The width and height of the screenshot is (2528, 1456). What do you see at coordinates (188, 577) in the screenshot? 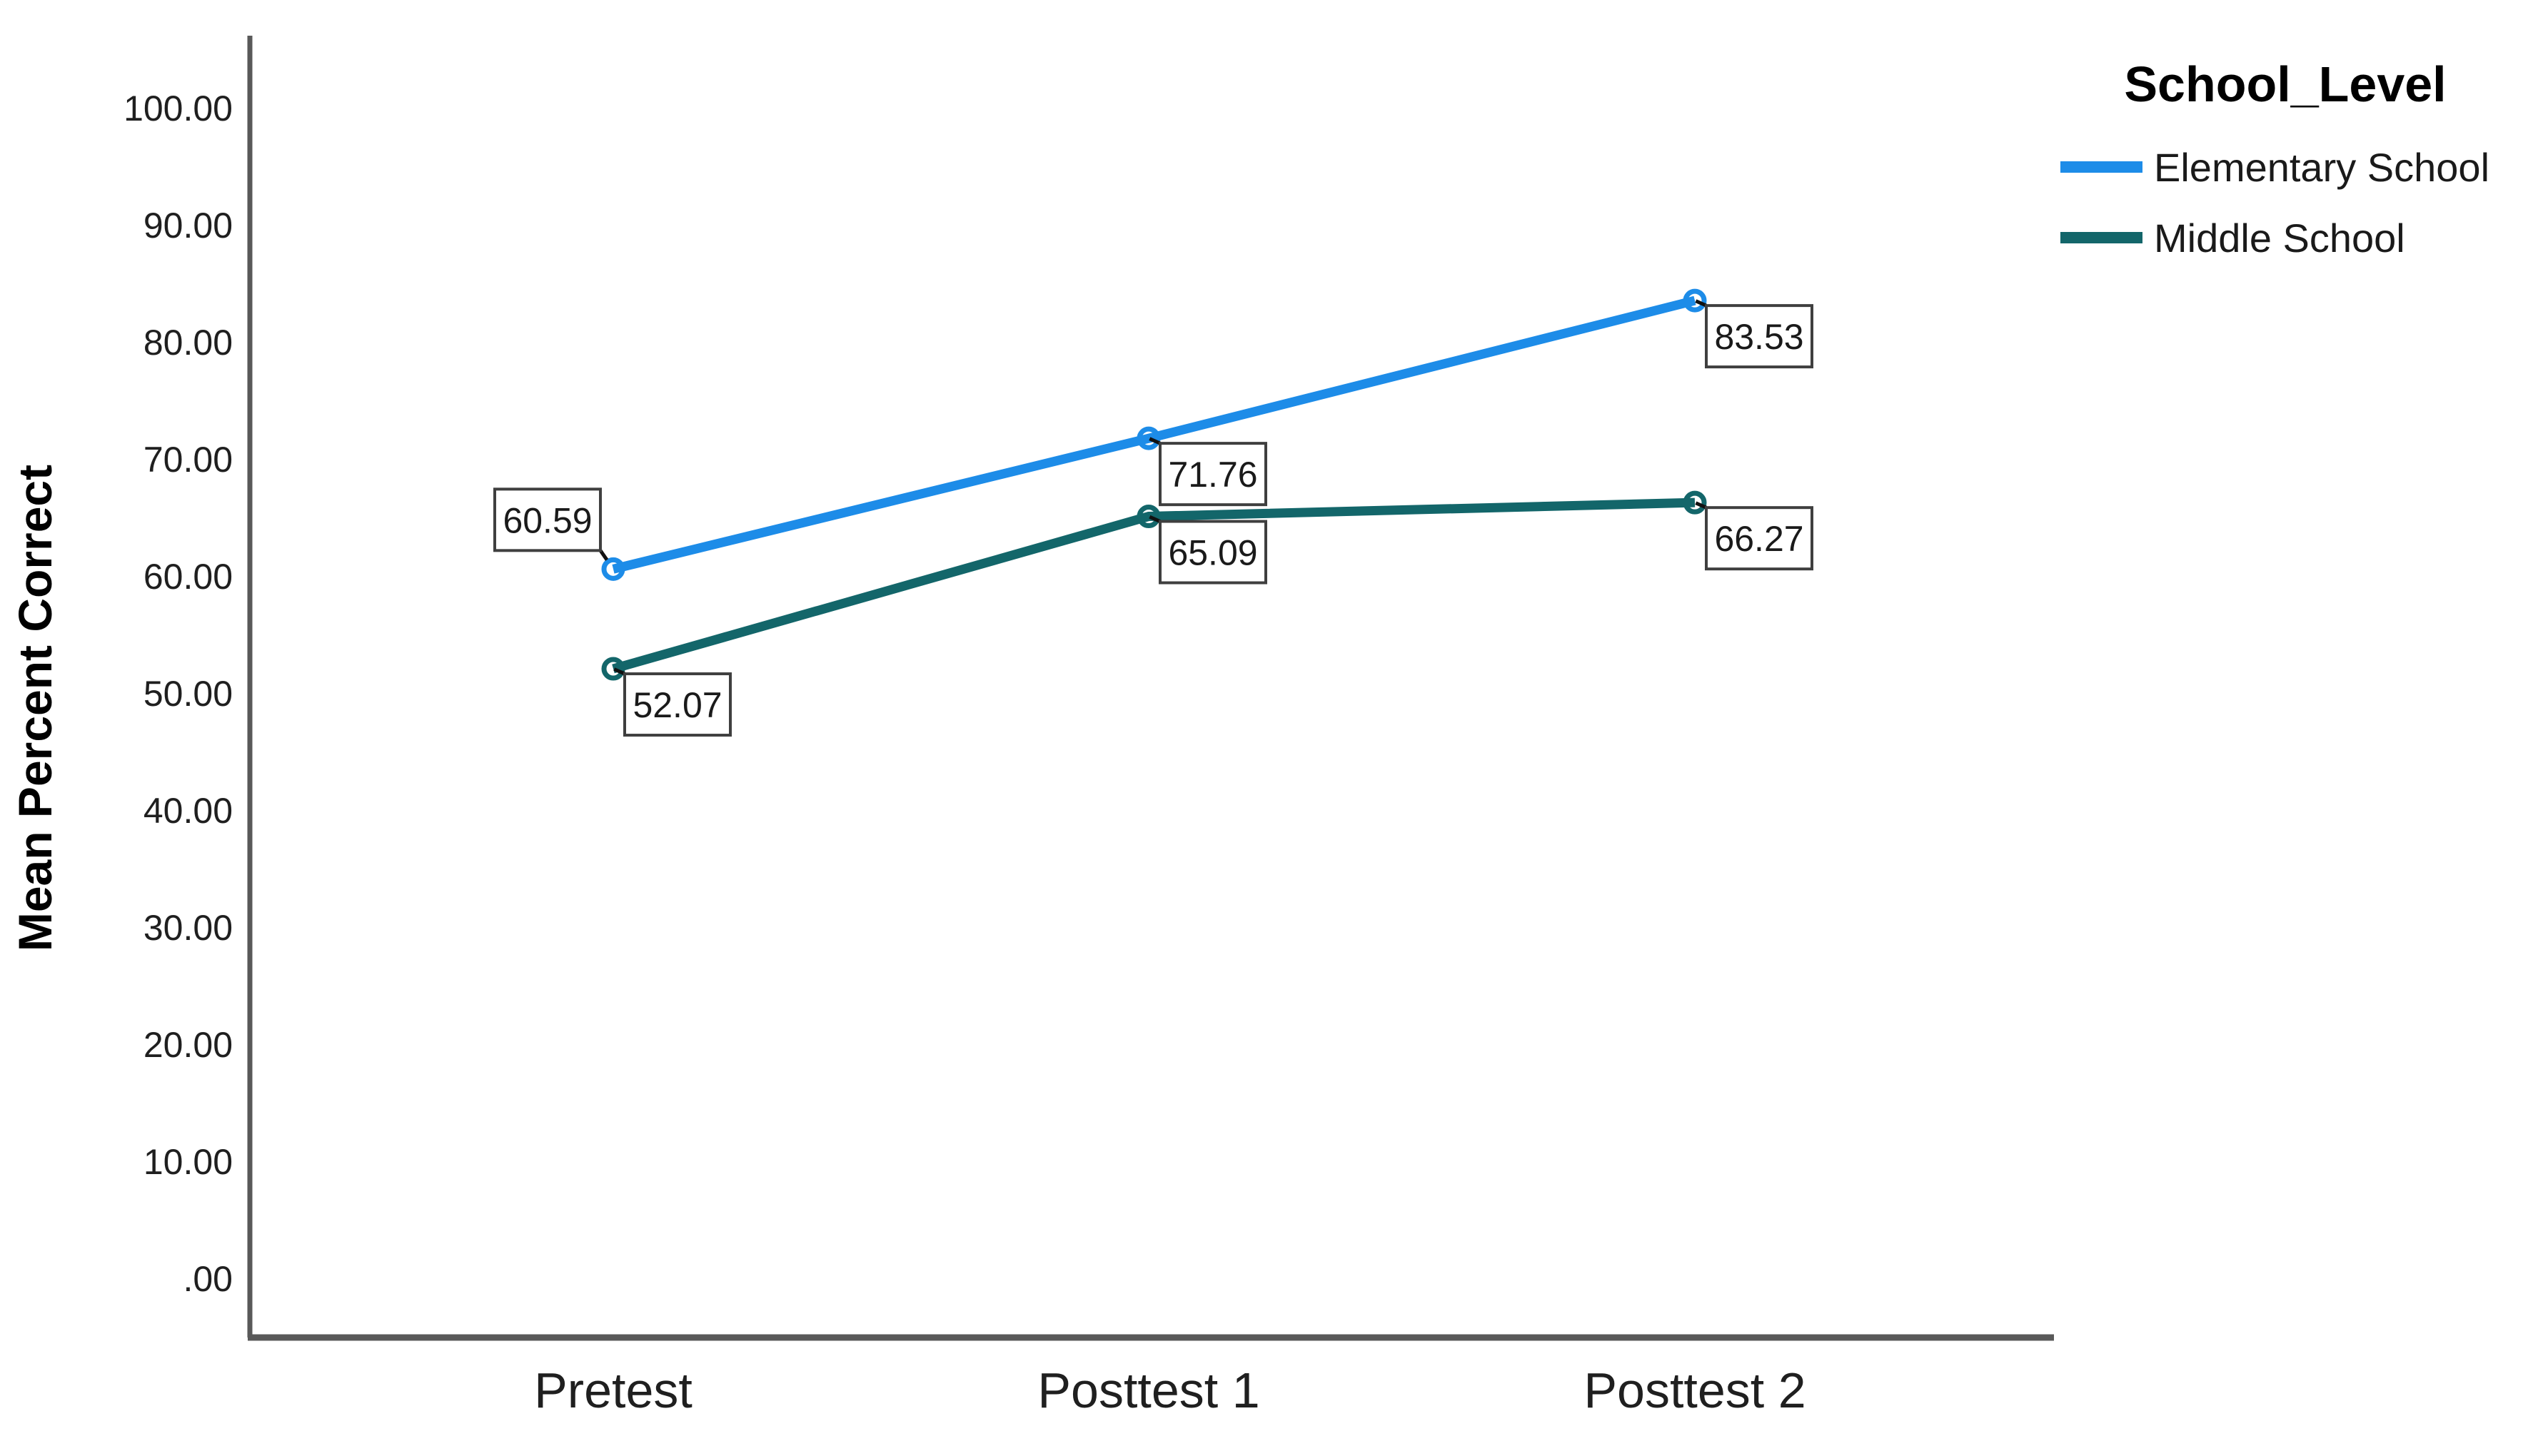
I see `y-tick-label: 60.00` at bounding box center [188, 577].